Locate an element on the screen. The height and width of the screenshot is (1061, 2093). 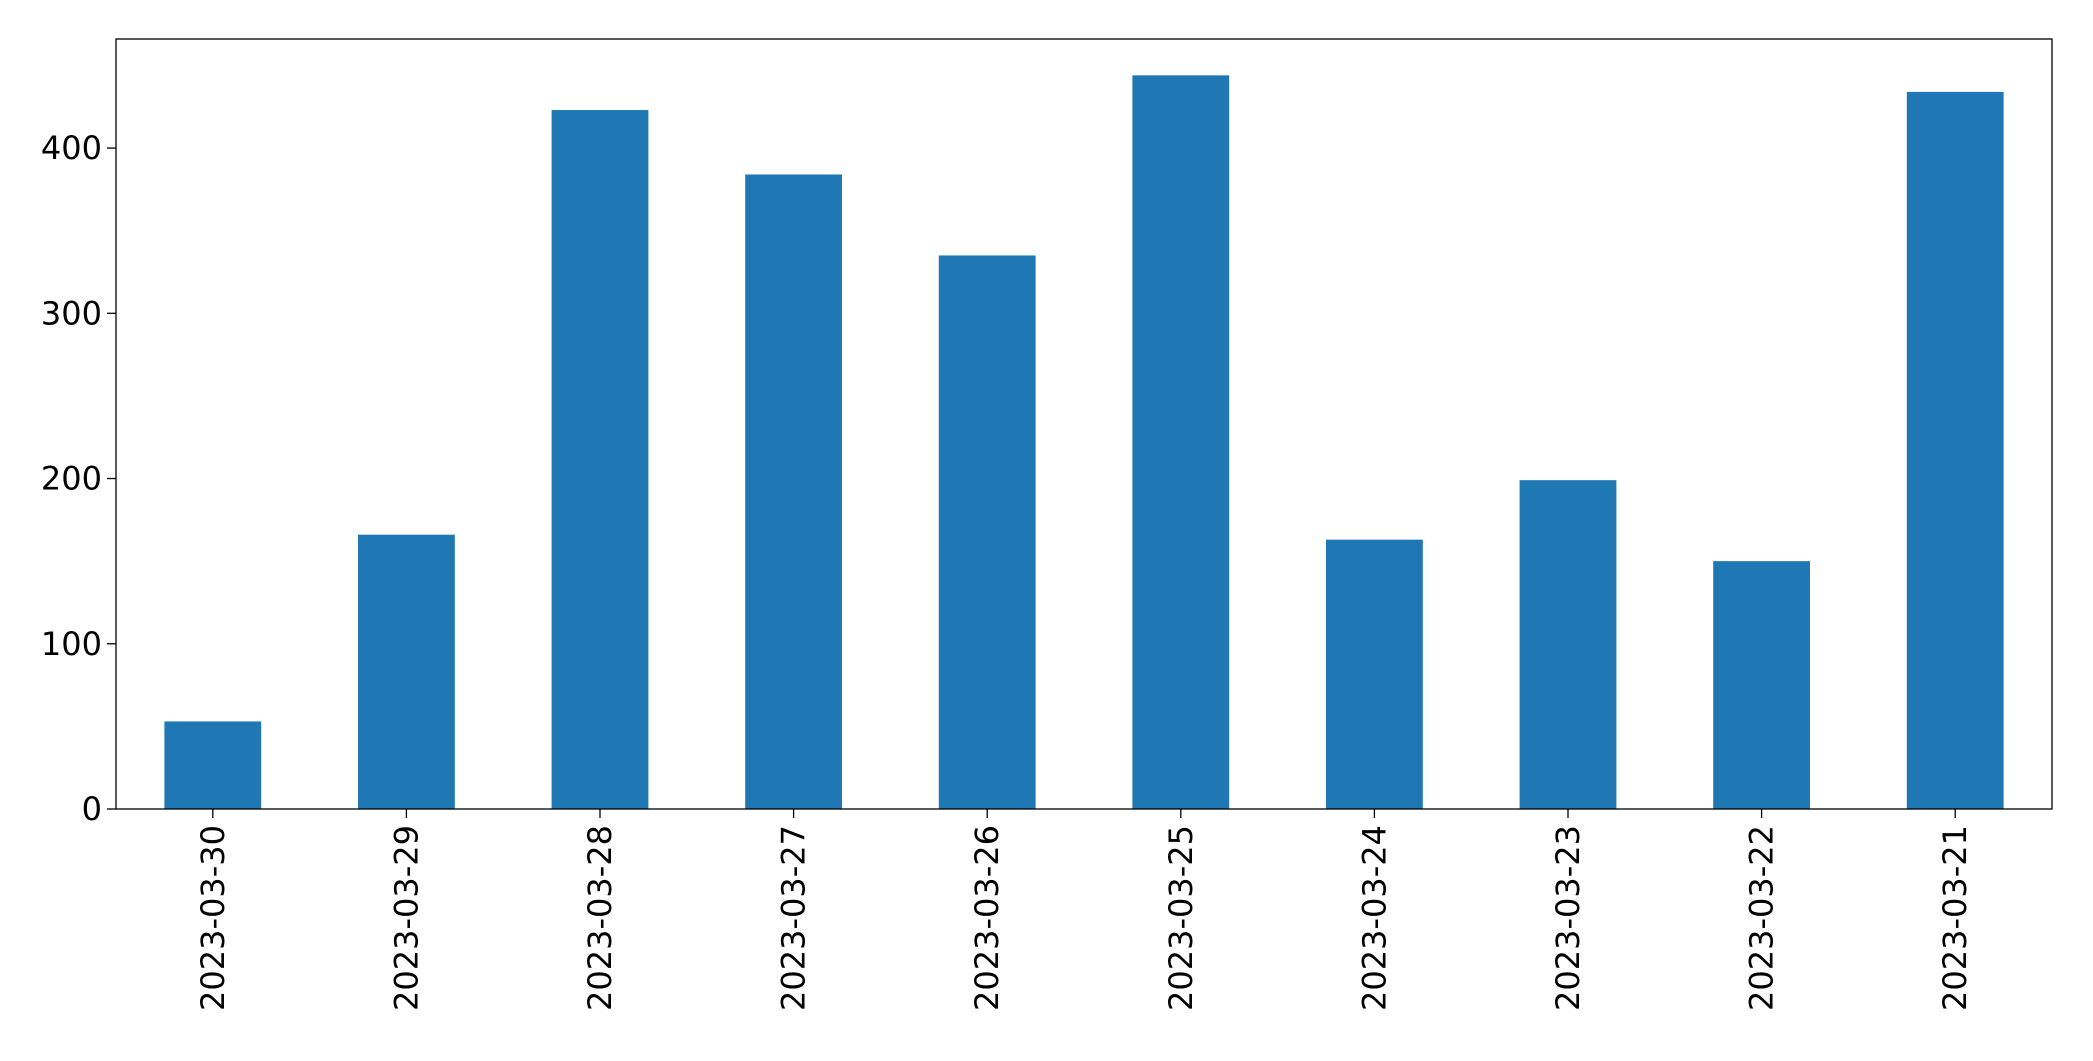
y-tick-label: 100 is located at coordinates (71, 644).